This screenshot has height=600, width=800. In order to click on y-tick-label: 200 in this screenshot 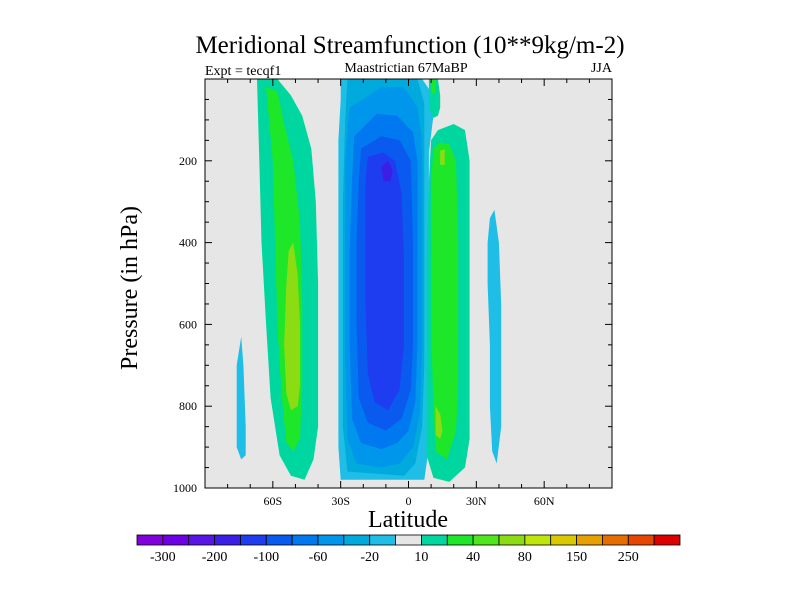, I will do `click(188, 161)`.